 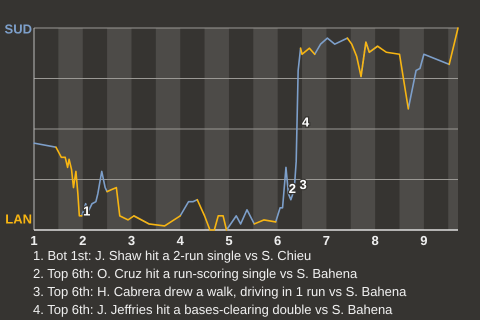 What do you see at coordinates (229, 240) in the screenshot?
I see `x-tick-label: 5` at bounding box center [229, 240].